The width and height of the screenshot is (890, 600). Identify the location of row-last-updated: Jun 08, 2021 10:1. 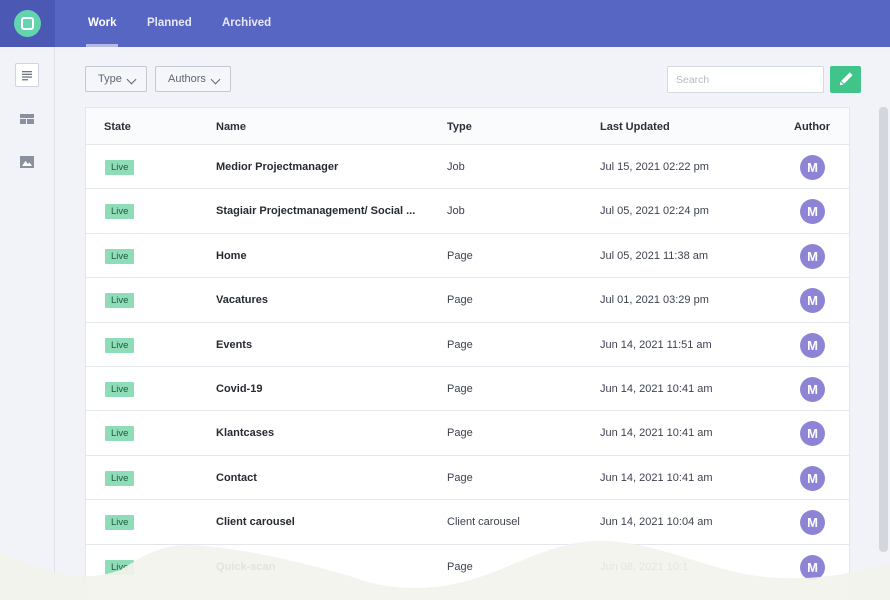
(644, 566).